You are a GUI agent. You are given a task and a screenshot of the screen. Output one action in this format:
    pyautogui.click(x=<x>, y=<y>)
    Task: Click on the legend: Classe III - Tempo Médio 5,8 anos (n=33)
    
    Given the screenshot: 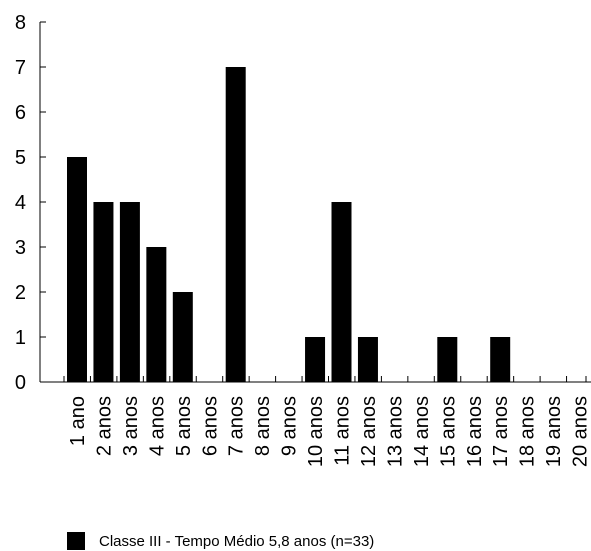 What is the action you would take?
    pyautogui.click(x=220, y=541)
    